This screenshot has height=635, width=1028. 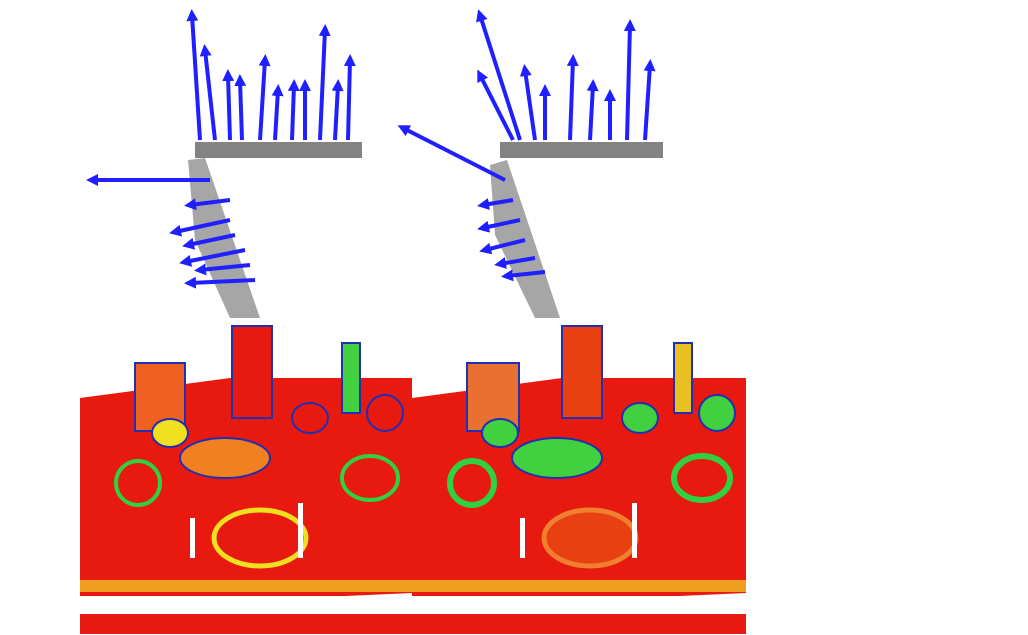 I want to click on normals-plot-left, so click(x=224, y=163).